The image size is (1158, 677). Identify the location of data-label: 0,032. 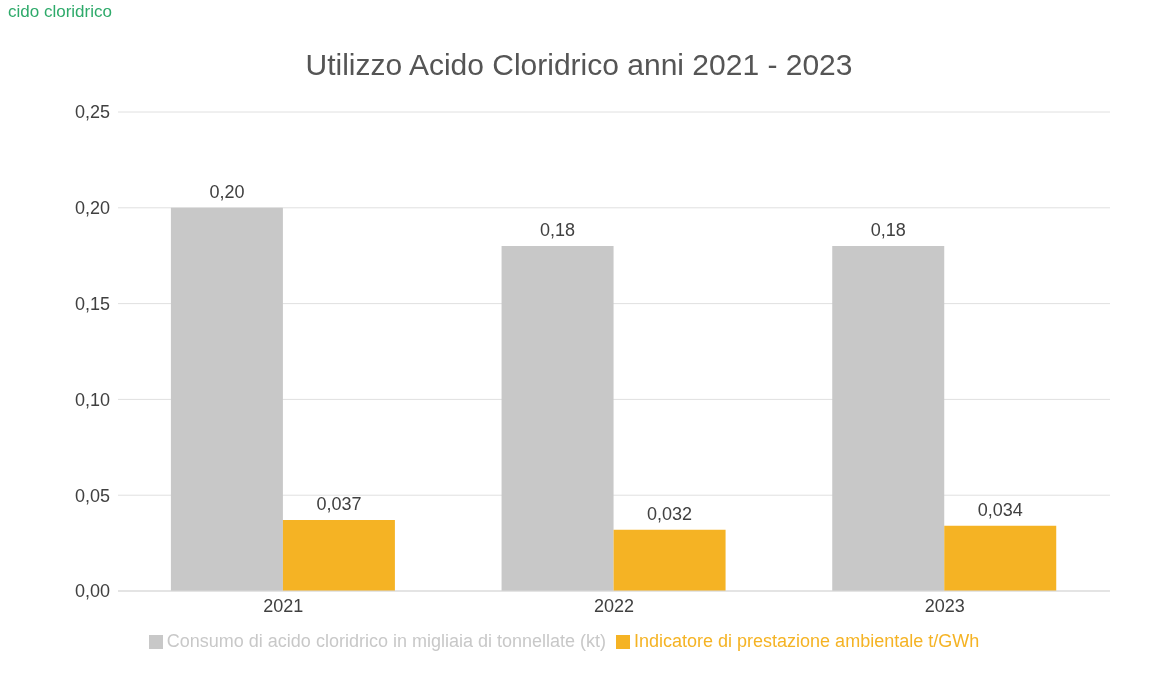
(670, 513).